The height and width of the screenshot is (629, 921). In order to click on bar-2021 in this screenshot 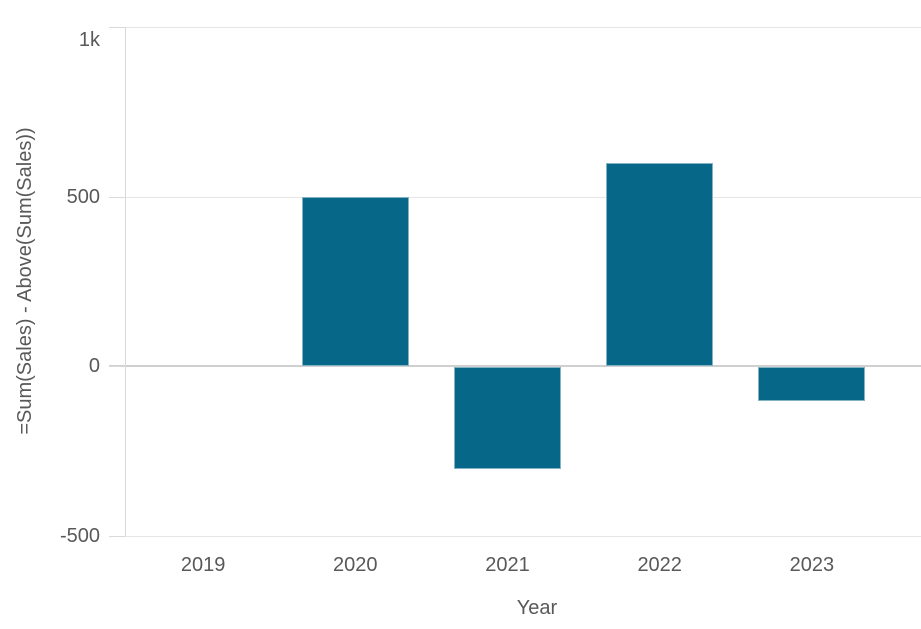, I will do `click(507, 418)`.